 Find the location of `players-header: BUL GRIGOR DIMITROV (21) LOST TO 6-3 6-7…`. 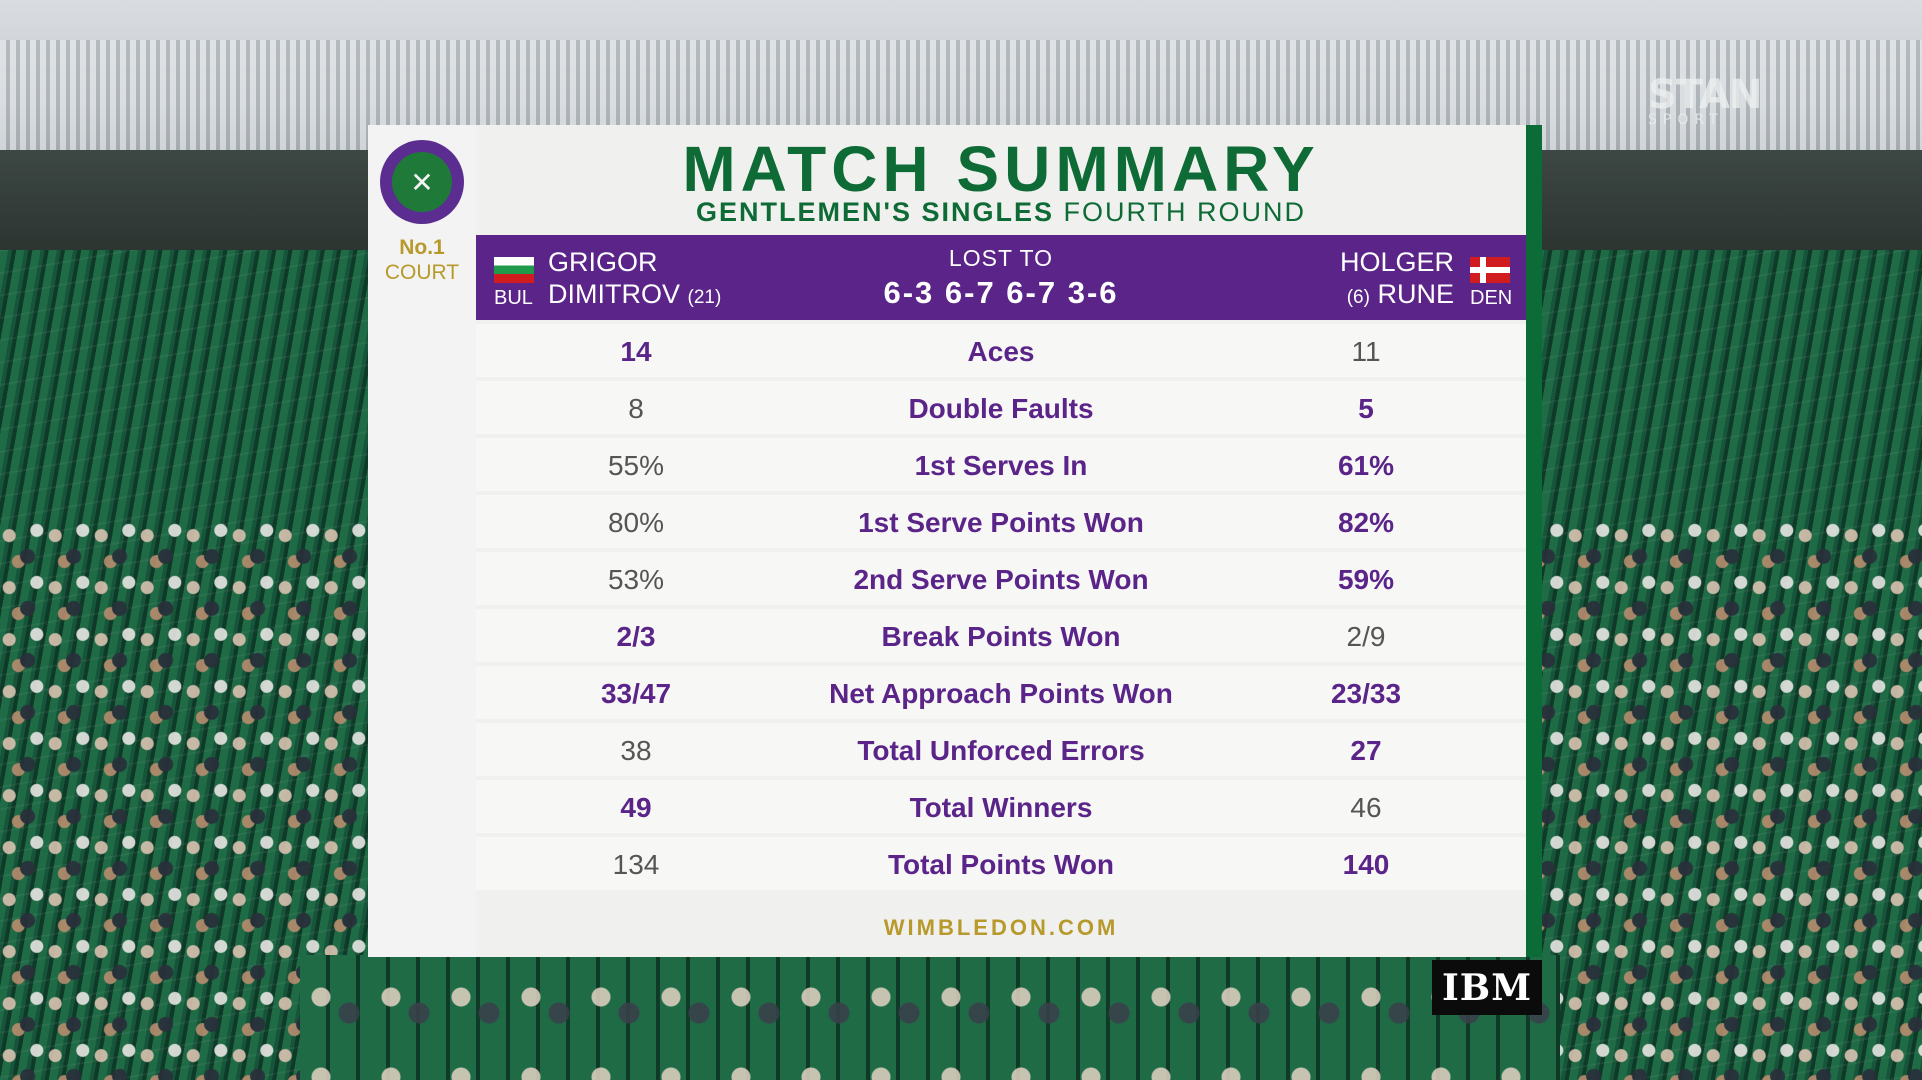

players-header: BUL GRIGOR DIMITROV (21) LOST TO 6-3 6-7… is located at coordinates (1001, 277).